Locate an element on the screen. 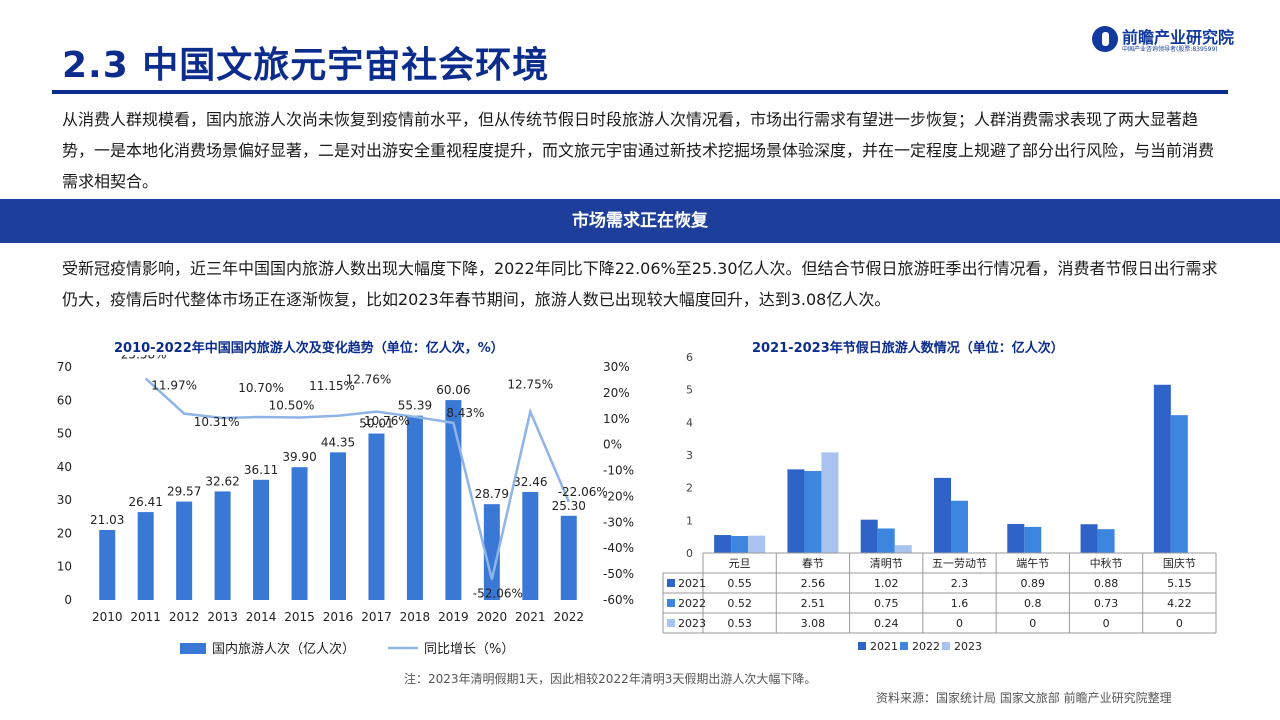 This screenshot has height=720, width=1280. y2-tick-label: -20% is located at coordinates (618, 496).